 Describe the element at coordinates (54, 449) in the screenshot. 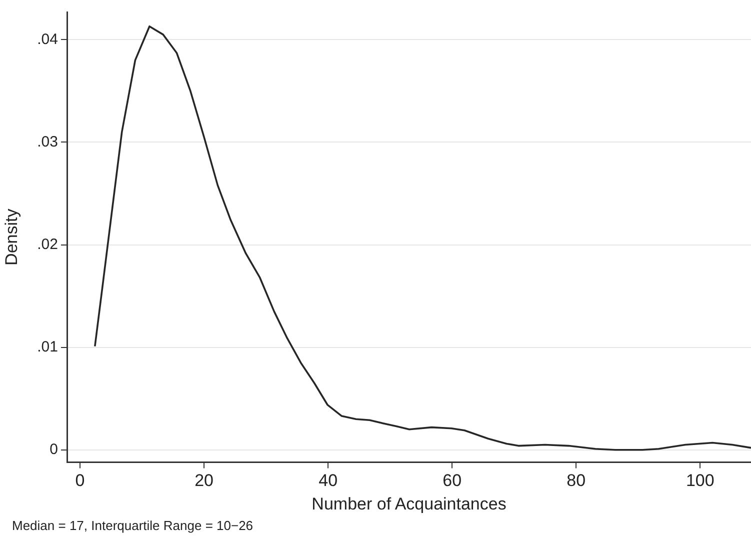

I see `y-tick-label: 0` at that location.